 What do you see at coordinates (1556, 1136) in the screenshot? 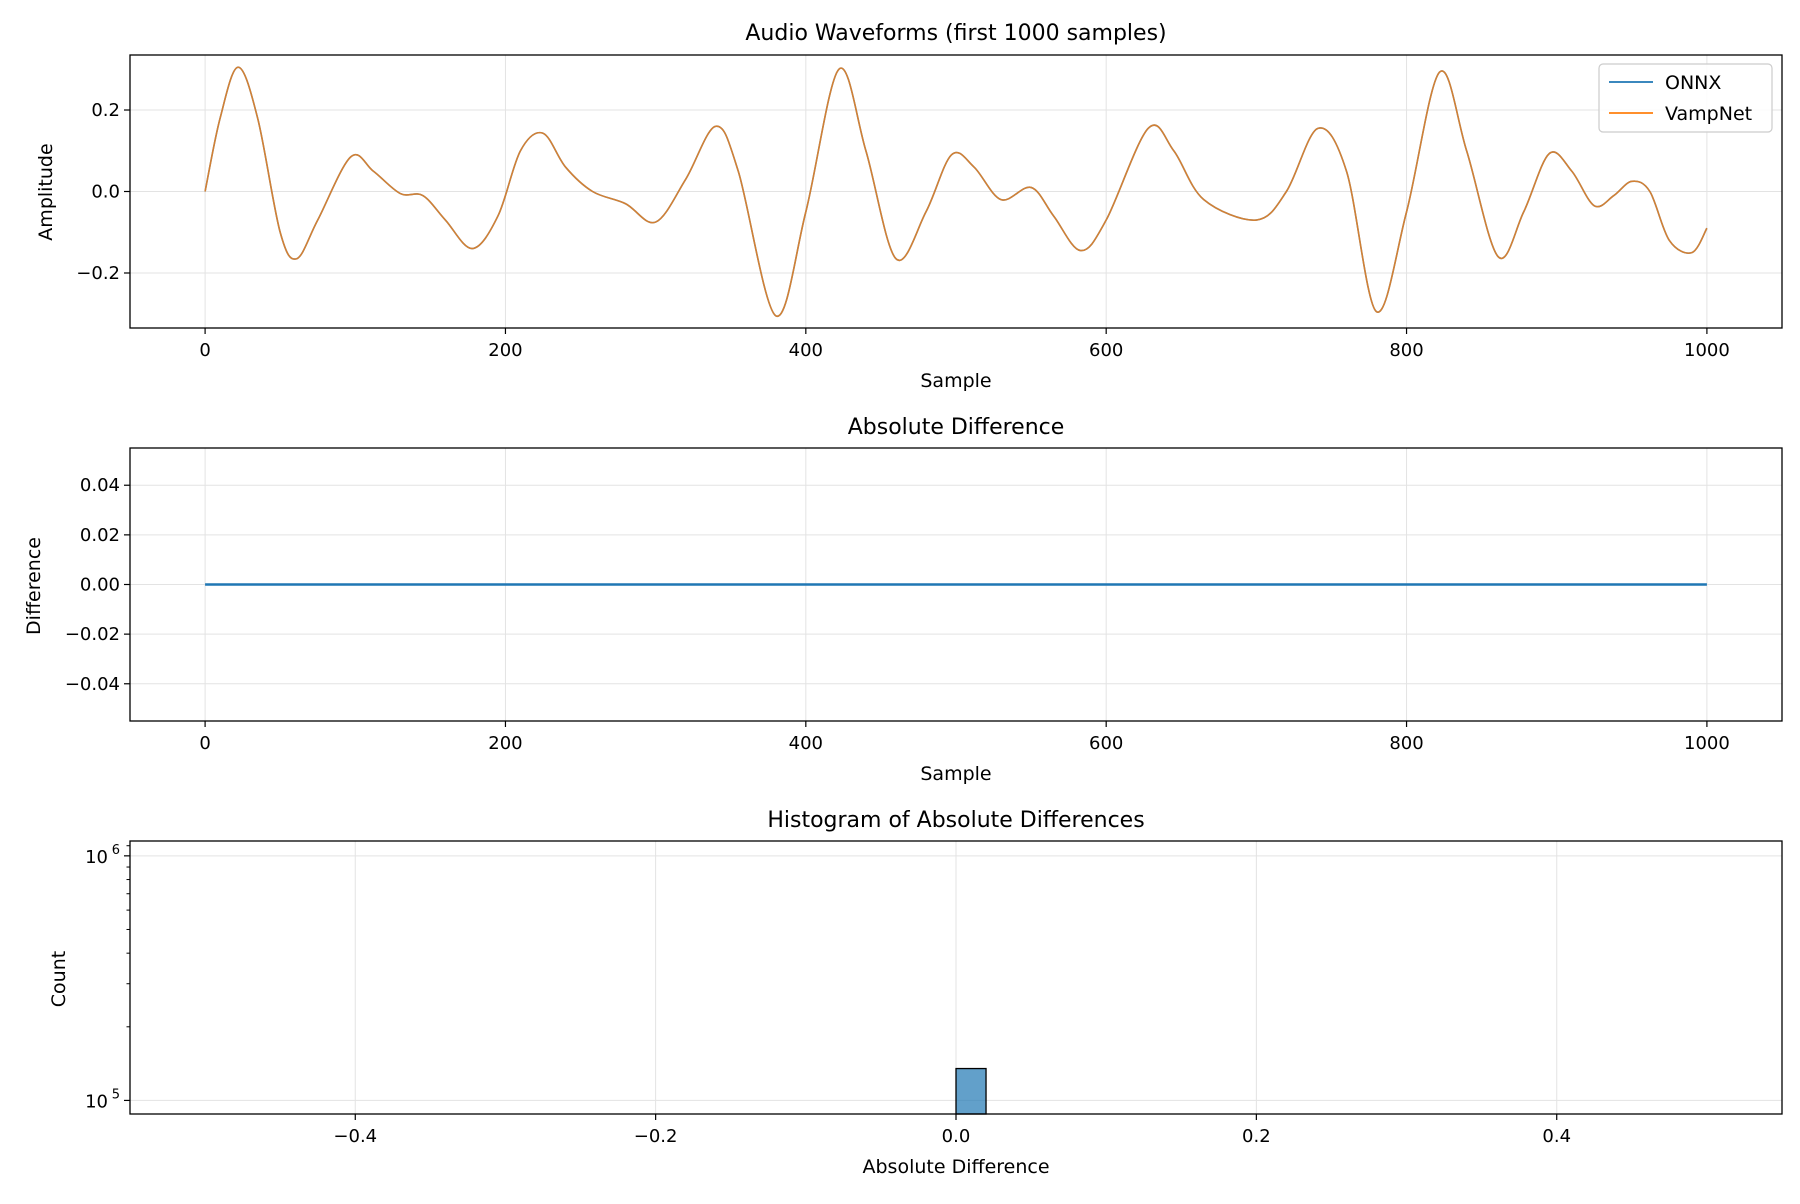
I see `x-tick-label: 0.4` at bounding box center [1556, 1136].